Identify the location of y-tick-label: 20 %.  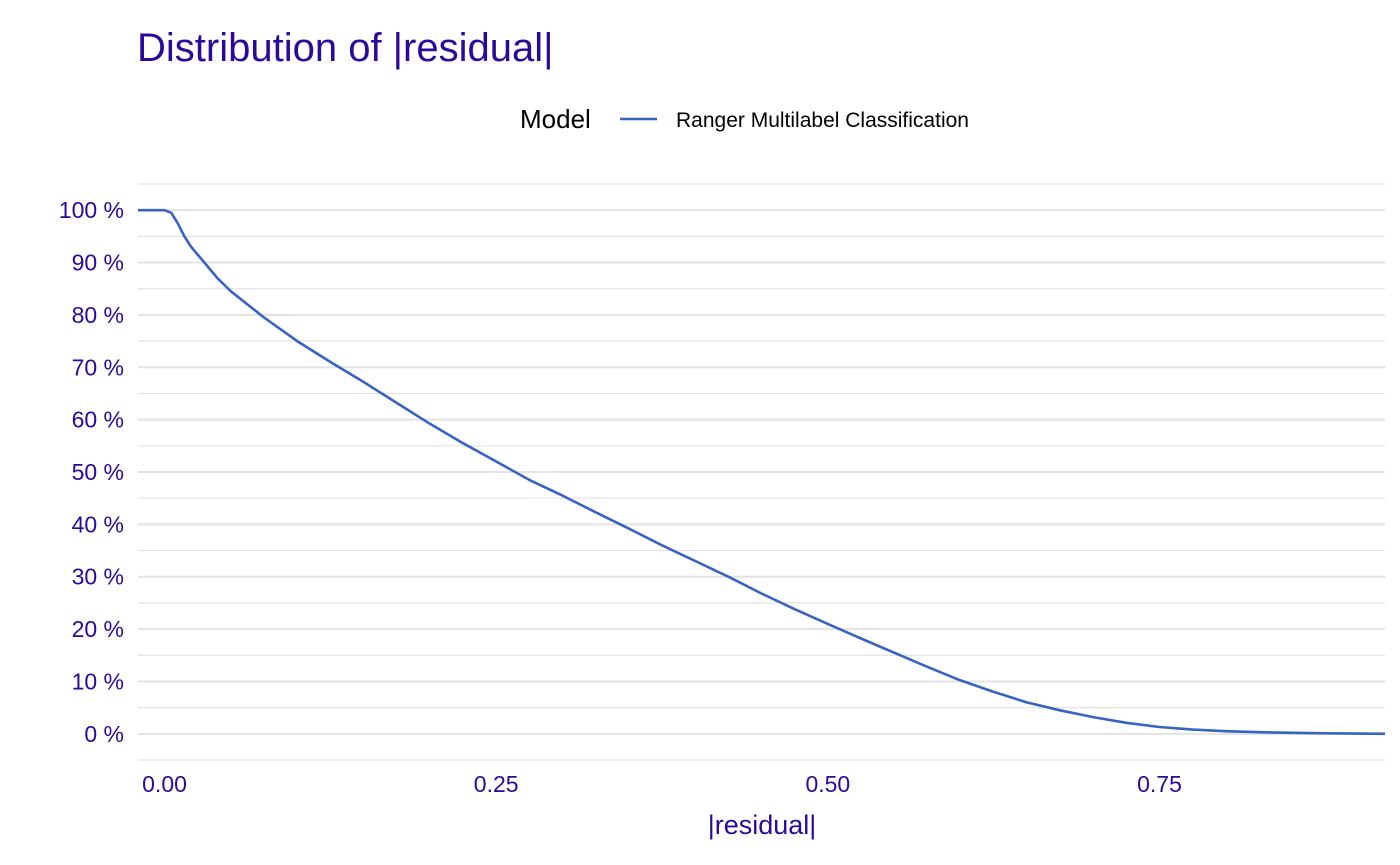
(98, 629).